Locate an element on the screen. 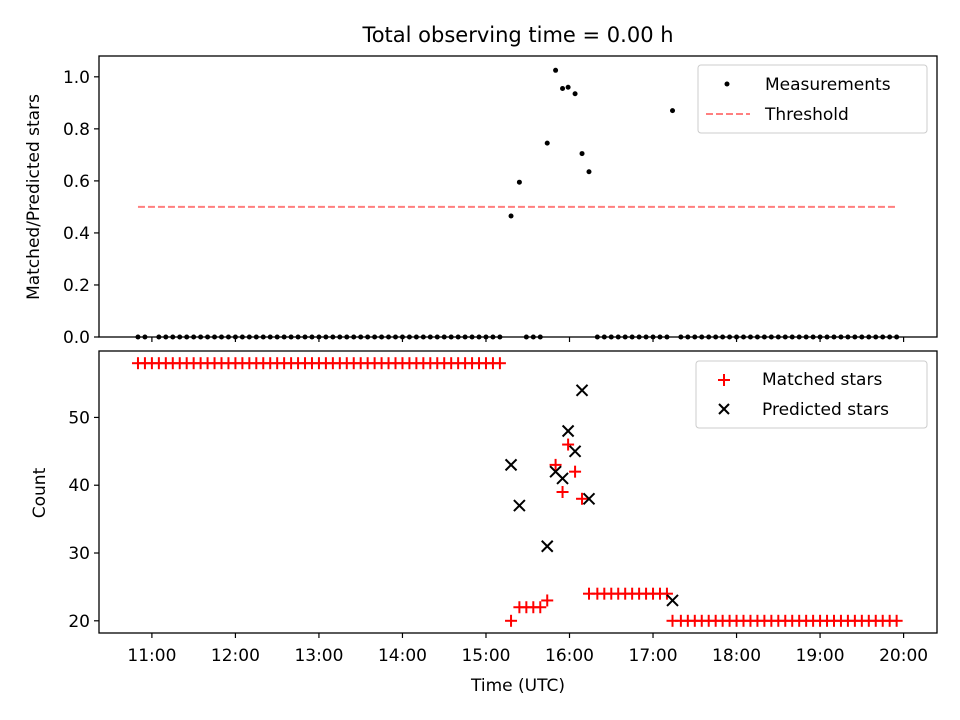 The width and height of the screenshot is (960, 720). ratio-y-axis-label: Matched/Predicted stars is located at coordinates (34, 197).